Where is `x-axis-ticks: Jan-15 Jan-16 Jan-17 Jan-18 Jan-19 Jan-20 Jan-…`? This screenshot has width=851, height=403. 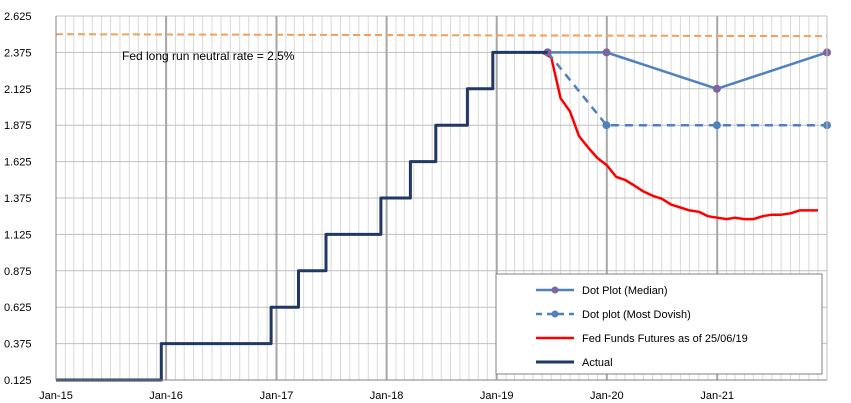 x-axis-ticks: Jan-15 Jan-16 Jan-17 Jan-18 Jan-19 Jan-20 Jan-… is located at coordinates (386, 396).